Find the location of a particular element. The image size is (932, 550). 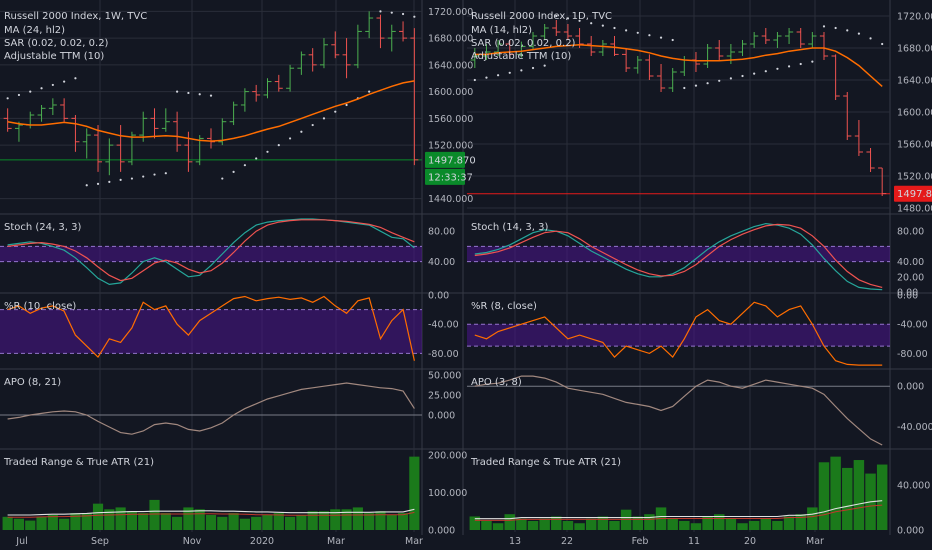

left-stoch-title: Stoch (24, 3, 3) is located at coordinates (42, 227).